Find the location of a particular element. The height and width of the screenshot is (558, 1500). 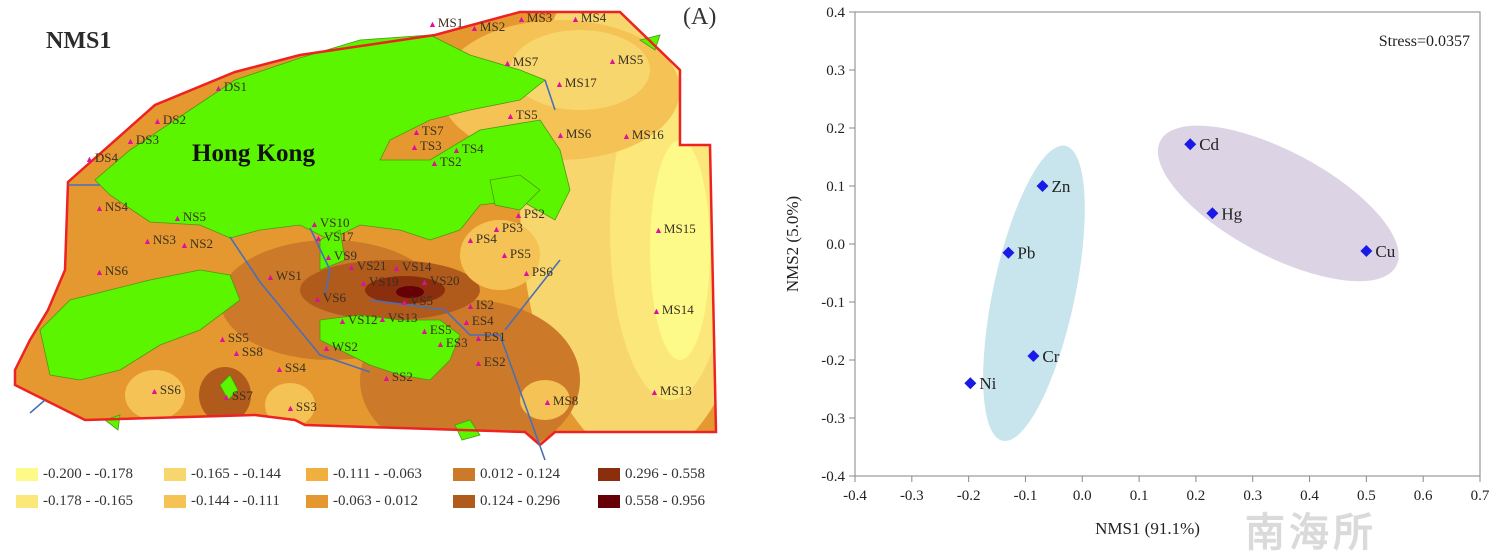

station-id: VS20 is located at coordinates (444, 280).